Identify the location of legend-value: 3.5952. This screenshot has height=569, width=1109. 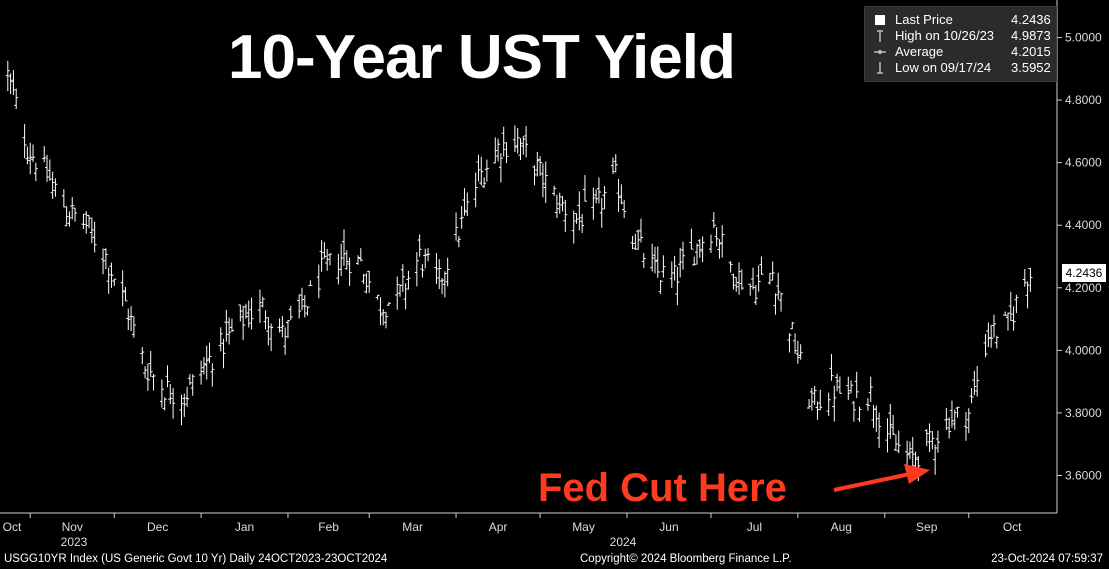
(1031, 67).